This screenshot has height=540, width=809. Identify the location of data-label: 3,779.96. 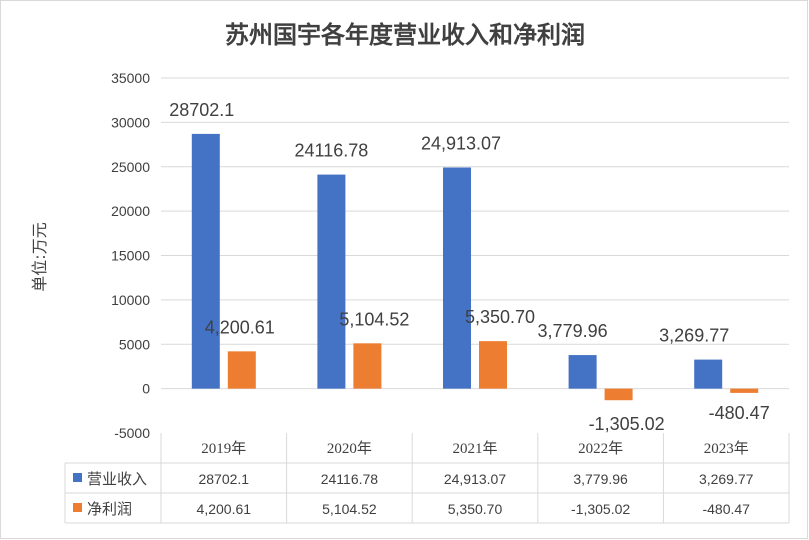
(573, 331).